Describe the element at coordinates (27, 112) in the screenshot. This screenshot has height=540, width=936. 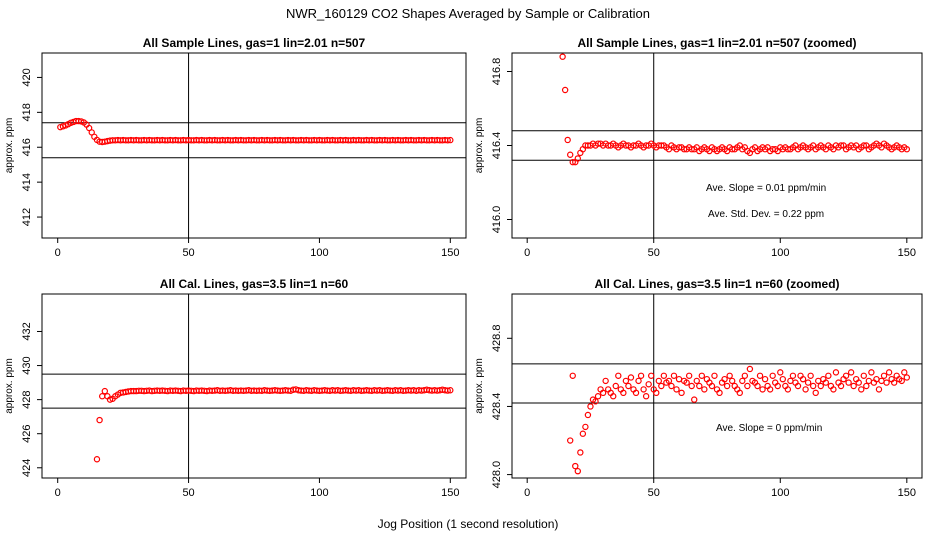
I see `y-tick-label: 418` at that location.